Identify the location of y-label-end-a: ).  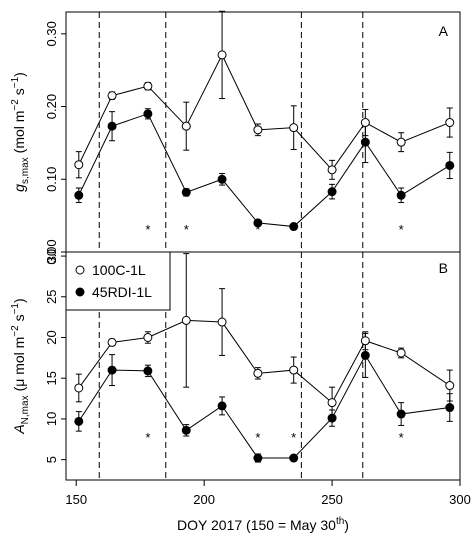
(19, 74).